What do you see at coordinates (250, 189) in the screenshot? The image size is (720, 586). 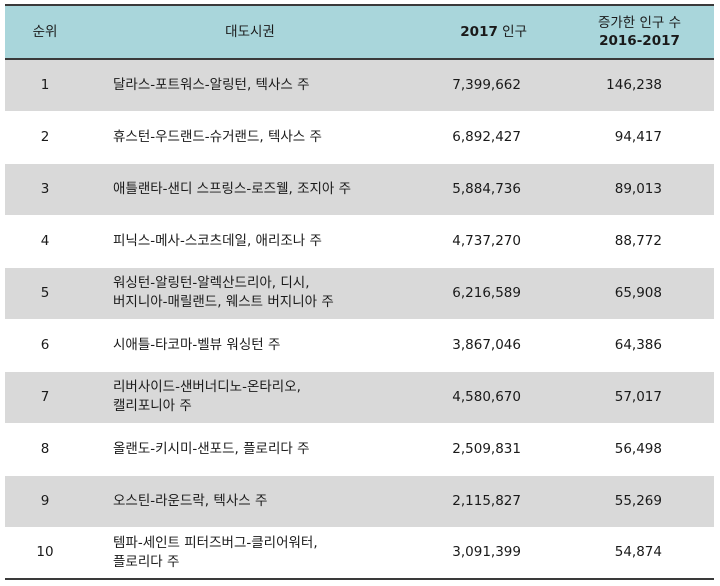 I see `metro-cell: 애틀랜타-샌디 스프링스-로즈웰, 조지아 주` at bounding box center [250, 189].